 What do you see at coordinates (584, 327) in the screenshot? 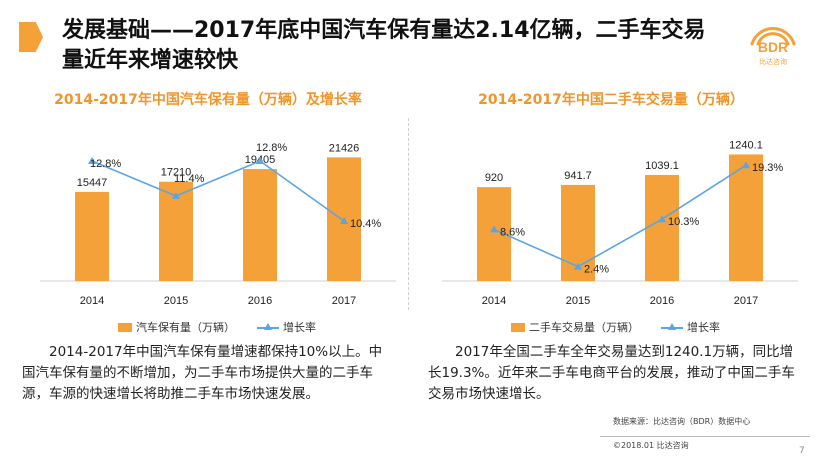
I see `legend-bar-label: 二手车交易量（万辆）` at bounding box center [584, 327].